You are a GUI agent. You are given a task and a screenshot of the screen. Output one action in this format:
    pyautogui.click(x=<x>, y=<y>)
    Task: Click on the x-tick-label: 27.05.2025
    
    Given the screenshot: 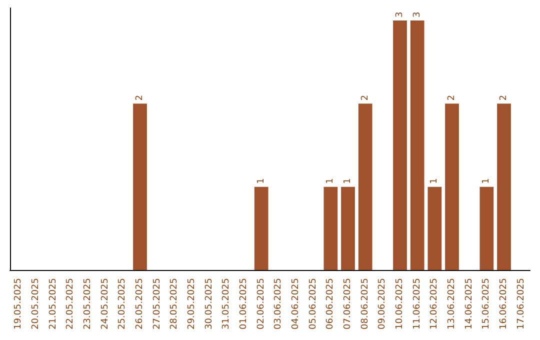 What is the action you would take?
    pyautogui.click(x=157, y=304)
    